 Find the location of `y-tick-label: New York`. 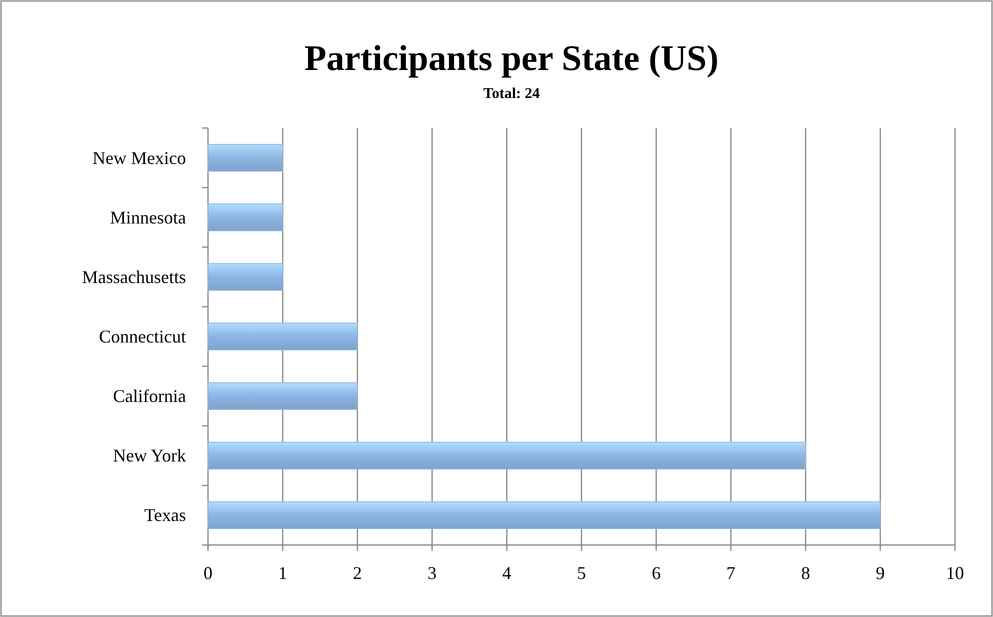

y-tick-label: New York is located at coordinates (149, 456).